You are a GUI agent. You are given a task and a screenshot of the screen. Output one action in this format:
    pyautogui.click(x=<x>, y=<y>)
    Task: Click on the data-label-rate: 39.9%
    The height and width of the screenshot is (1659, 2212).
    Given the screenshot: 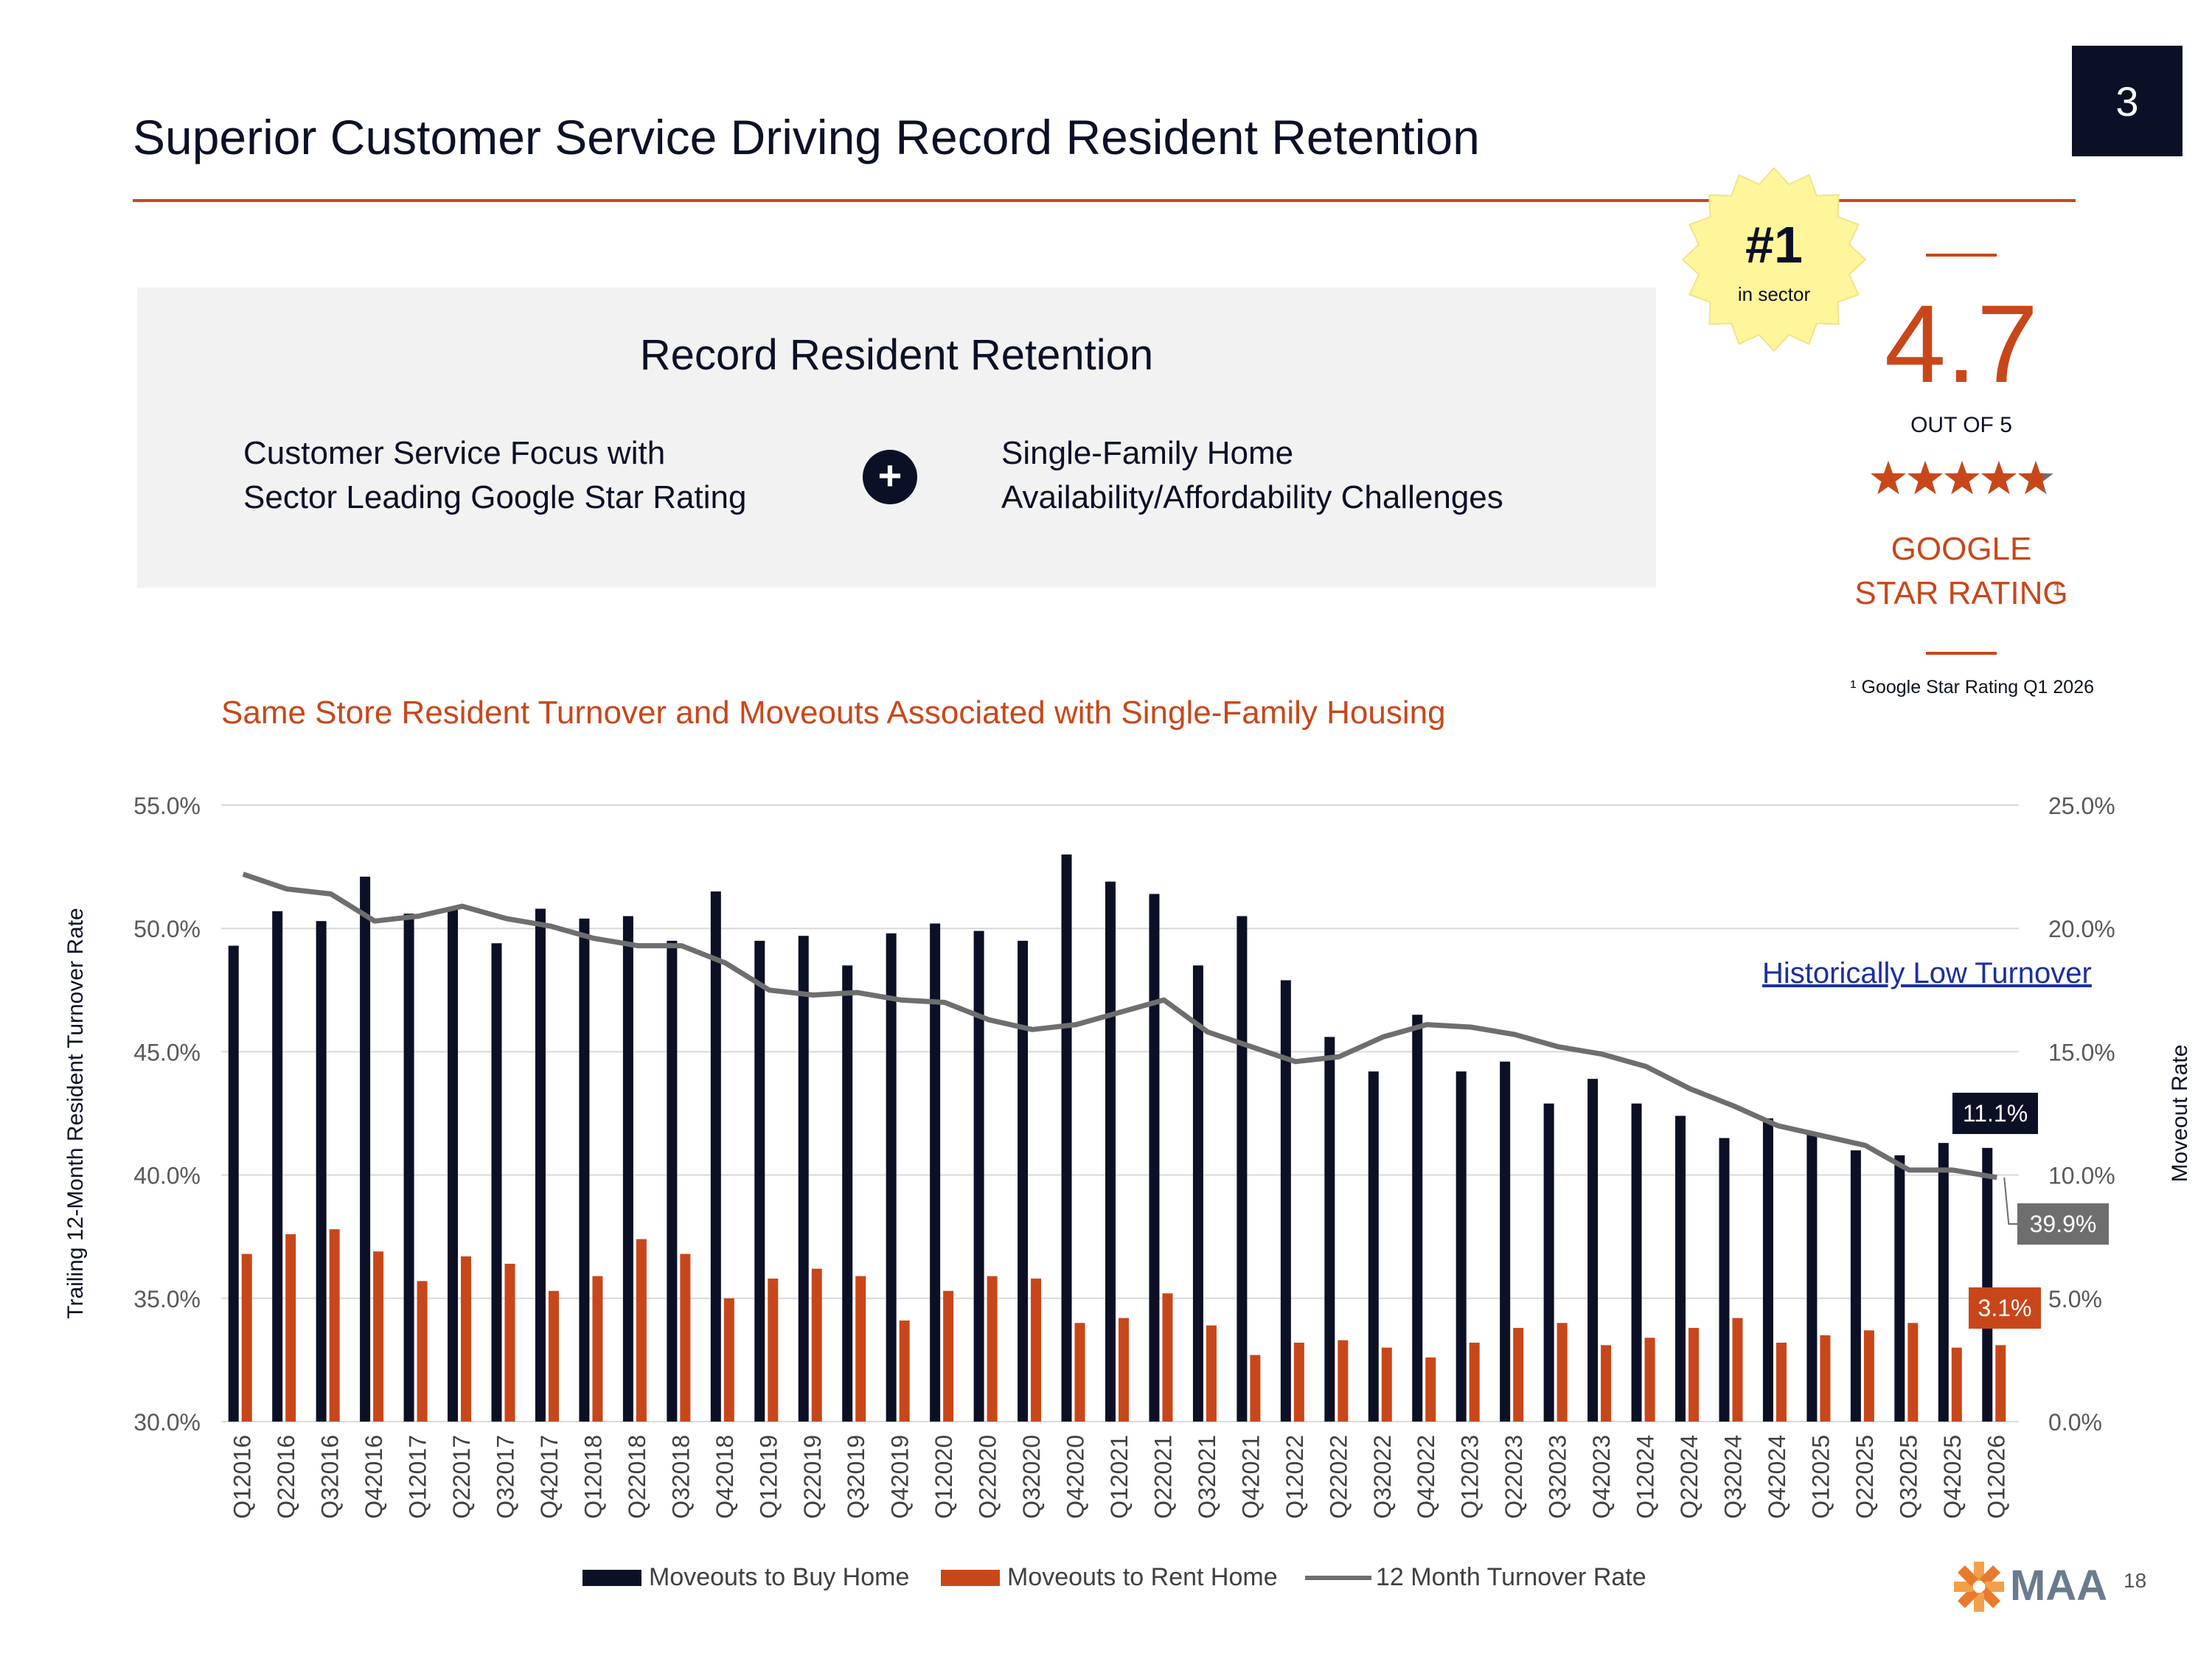 What is the action you would take?
    pyautogui.click(x=2063, y=1224)
    